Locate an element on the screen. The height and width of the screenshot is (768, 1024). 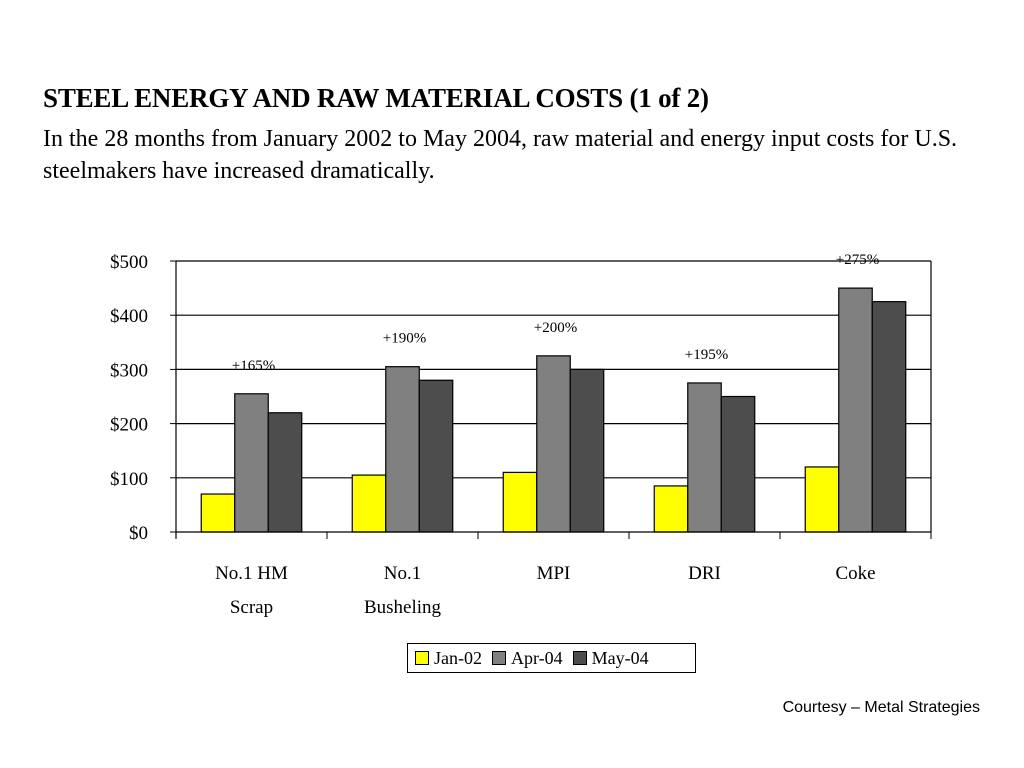
chart-legend: Jan-02 Apr-04 May-04 is located at coordinates (551, 658).